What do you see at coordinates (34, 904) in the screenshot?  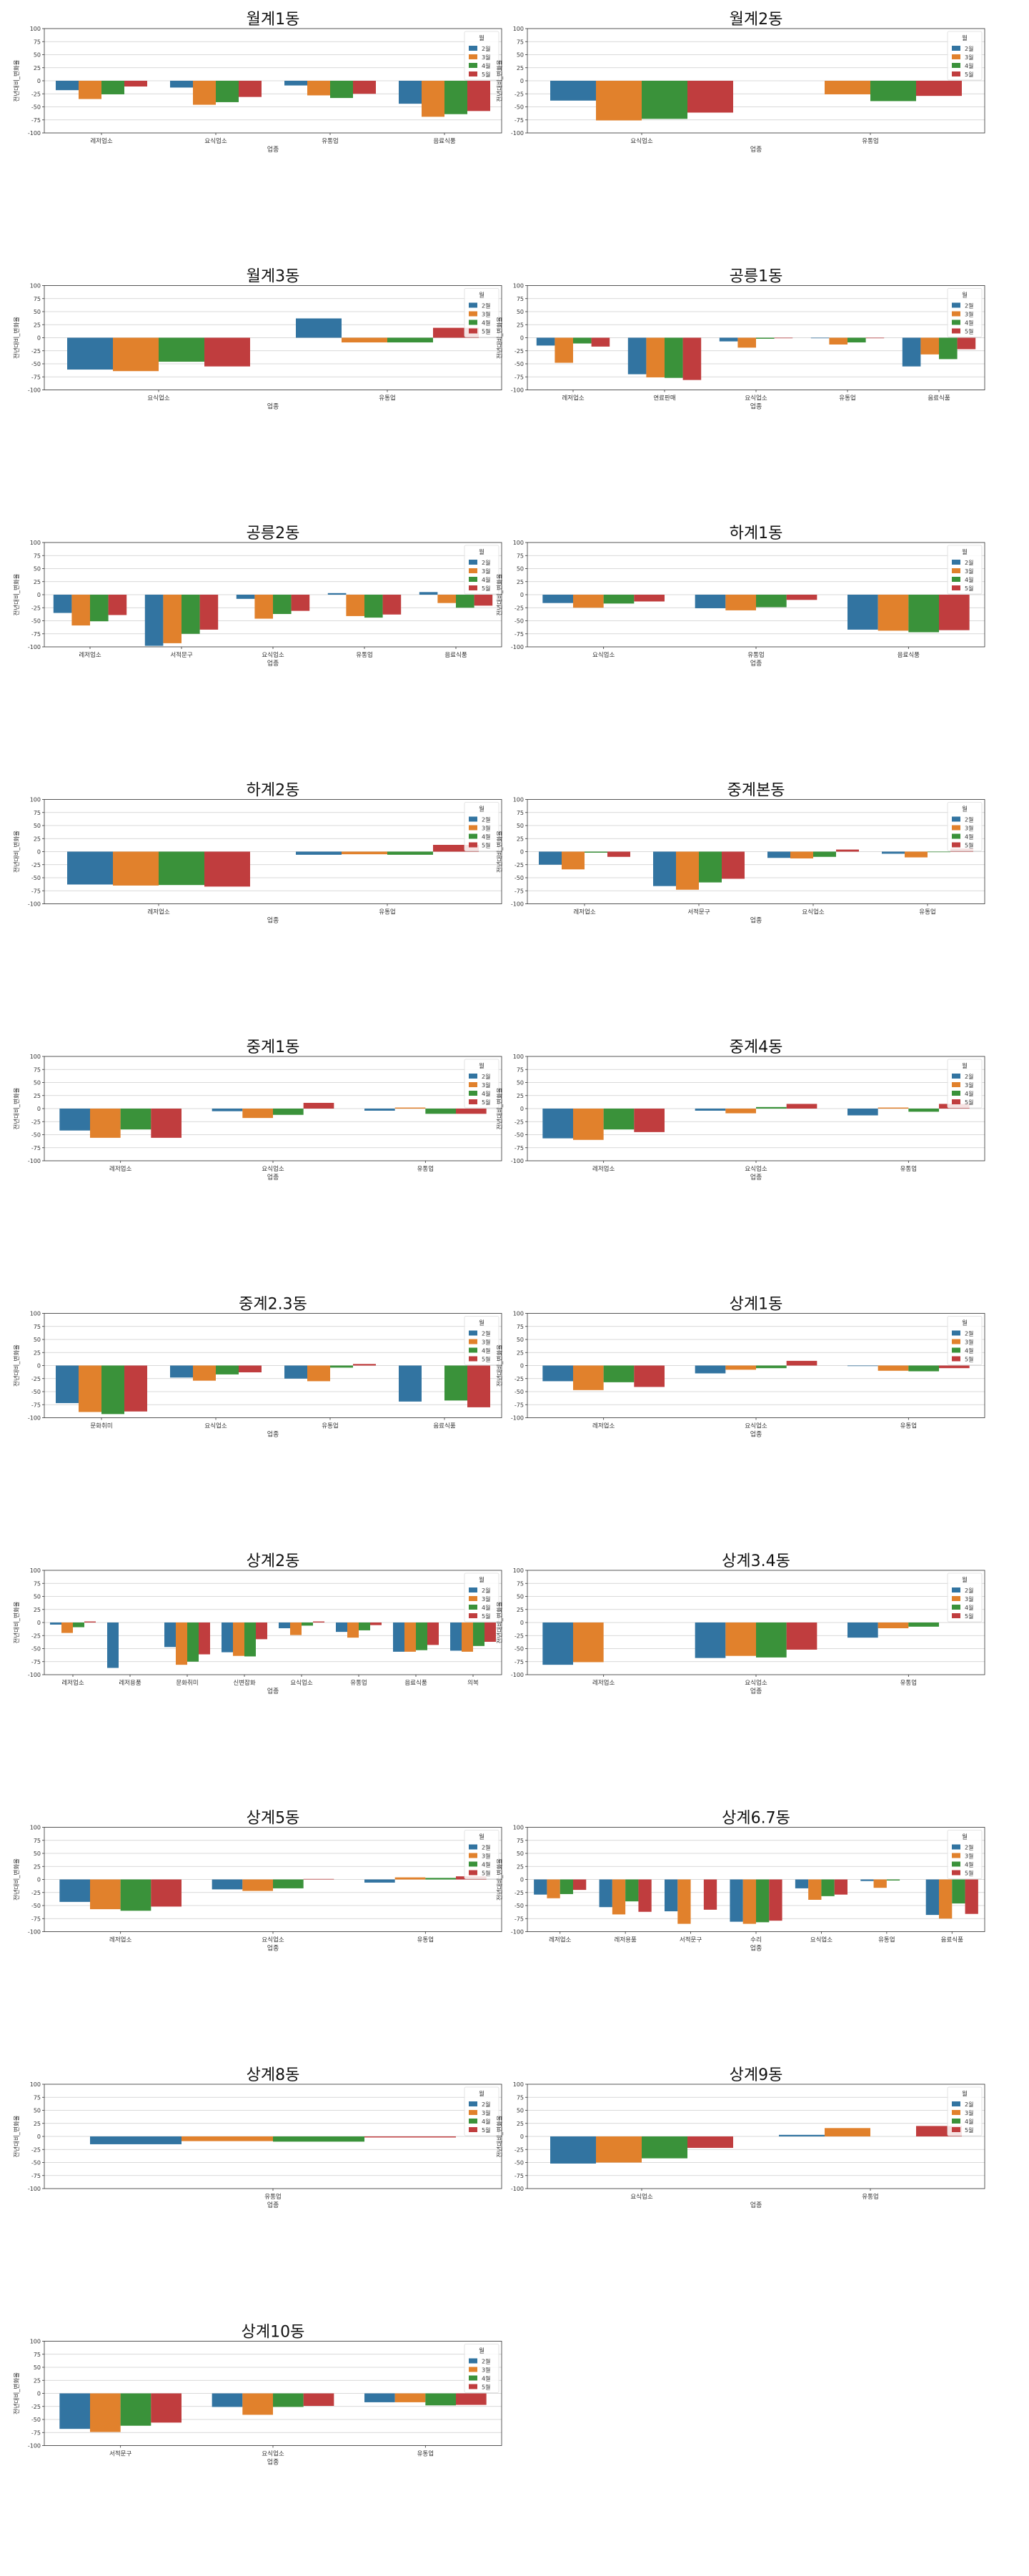 I see `y-tick-label: -100` at bounding box center [34, 904].